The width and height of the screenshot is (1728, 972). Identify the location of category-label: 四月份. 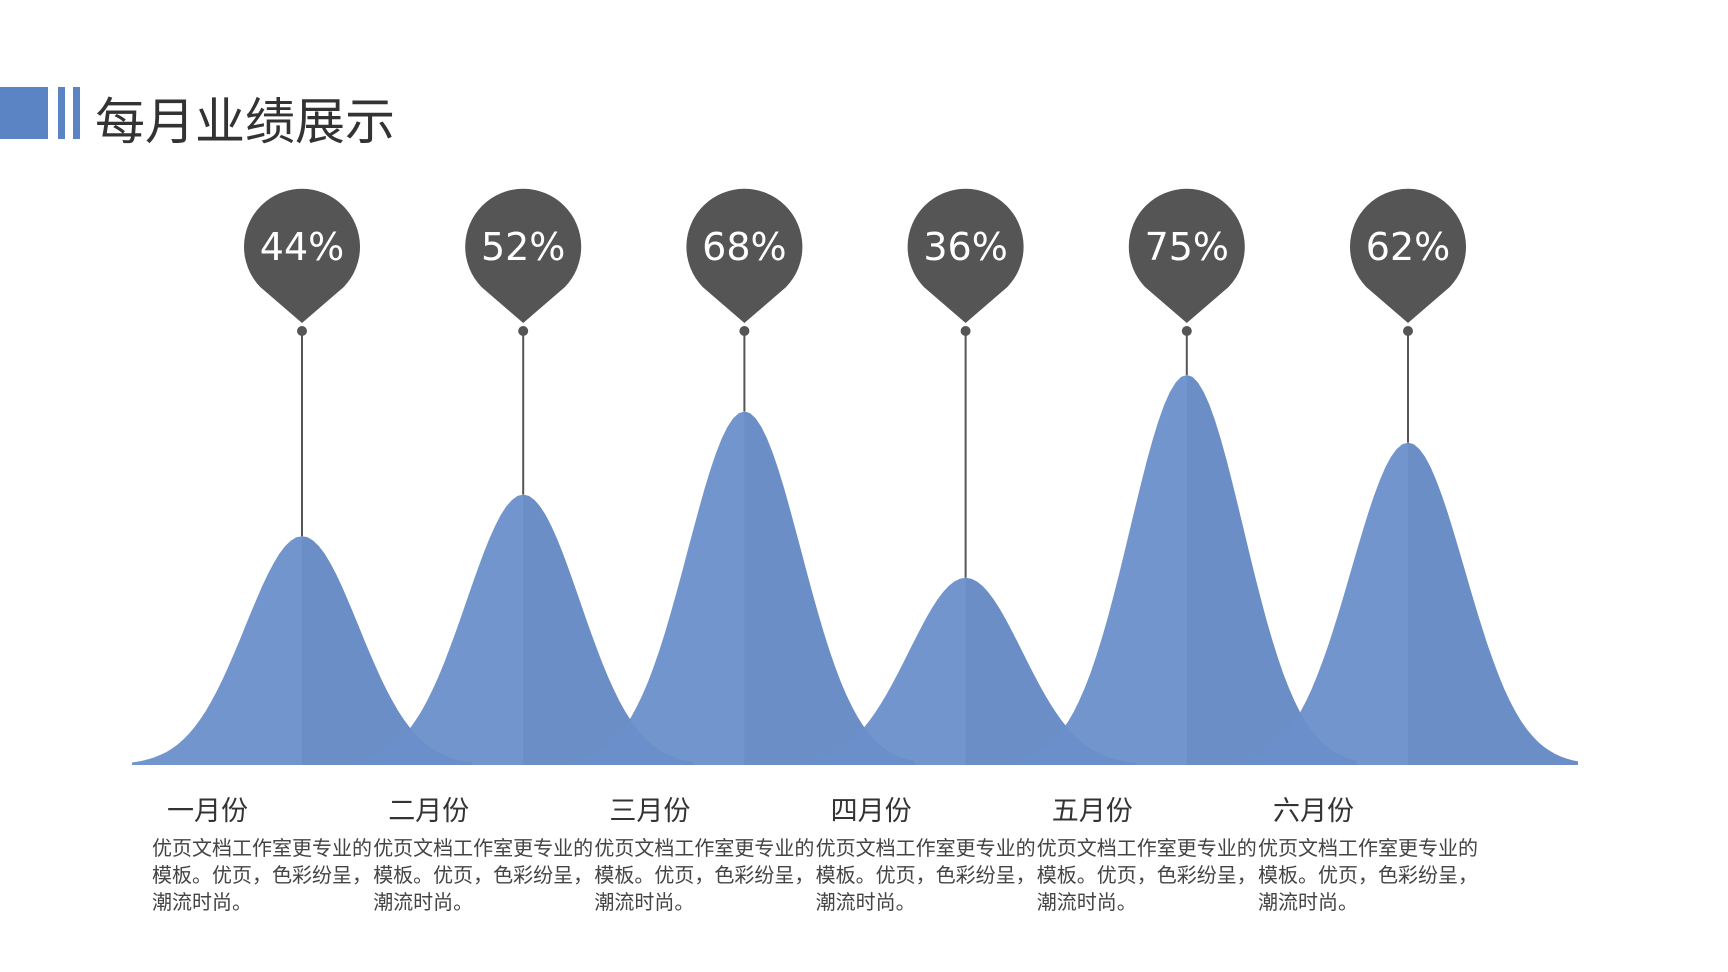
(871, 811).